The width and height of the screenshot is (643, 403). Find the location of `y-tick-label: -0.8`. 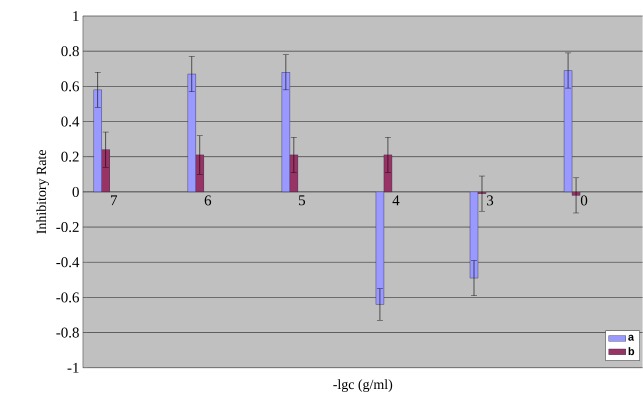

y-tick-label: -0.8 is located at coordinates (67, 333).